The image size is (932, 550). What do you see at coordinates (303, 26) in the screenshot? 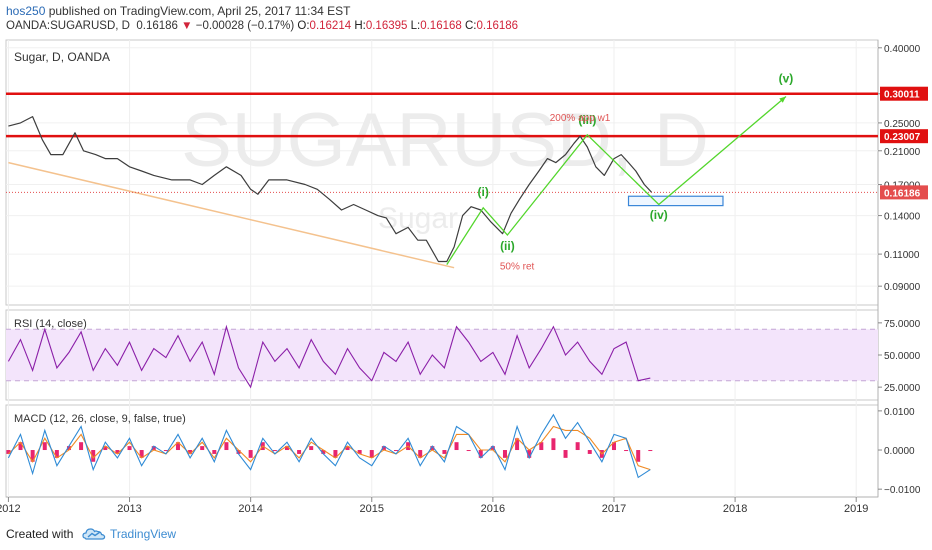
I see `open-label: O:` at bounding box center [303, 26].